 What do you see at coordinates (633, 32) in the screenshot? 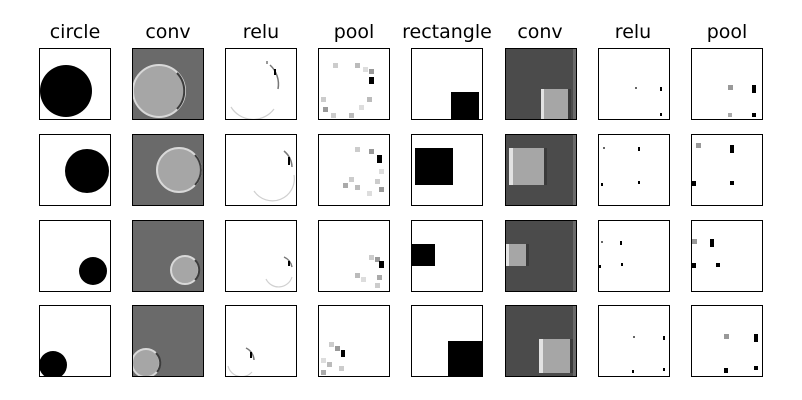
I see `header-relu-2: relu` at bounding box center [633, 32].